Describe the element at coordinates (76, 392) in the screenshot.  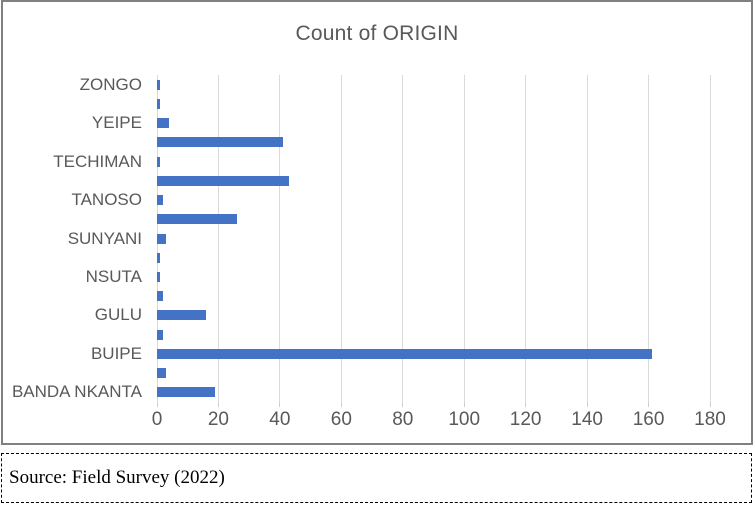
I see `category-label: BANDA NKANTA` at that location.